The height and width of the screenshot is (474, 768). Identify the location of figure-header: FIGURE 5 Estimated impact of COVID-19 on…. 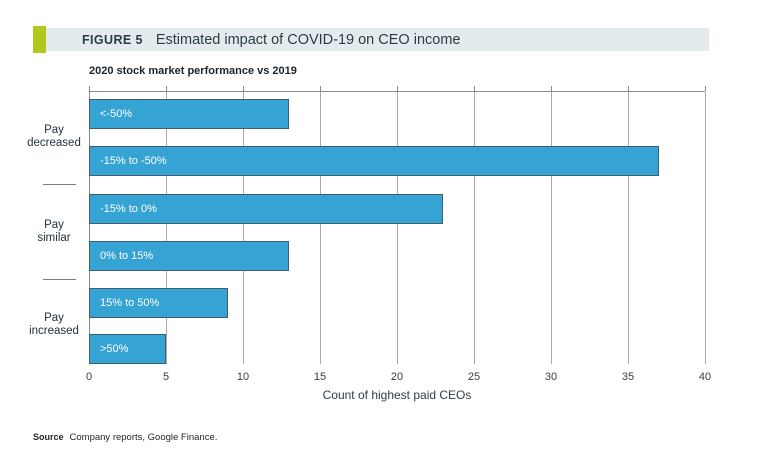
(377, 39).